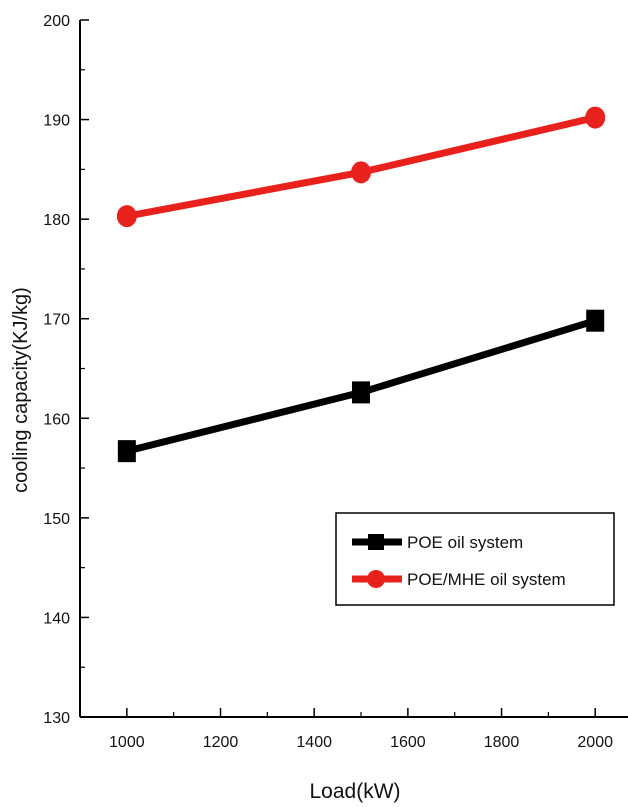 The height and width of the screenshot is (807, 628). I want to click on legend-marker-square, so click(376, 542).